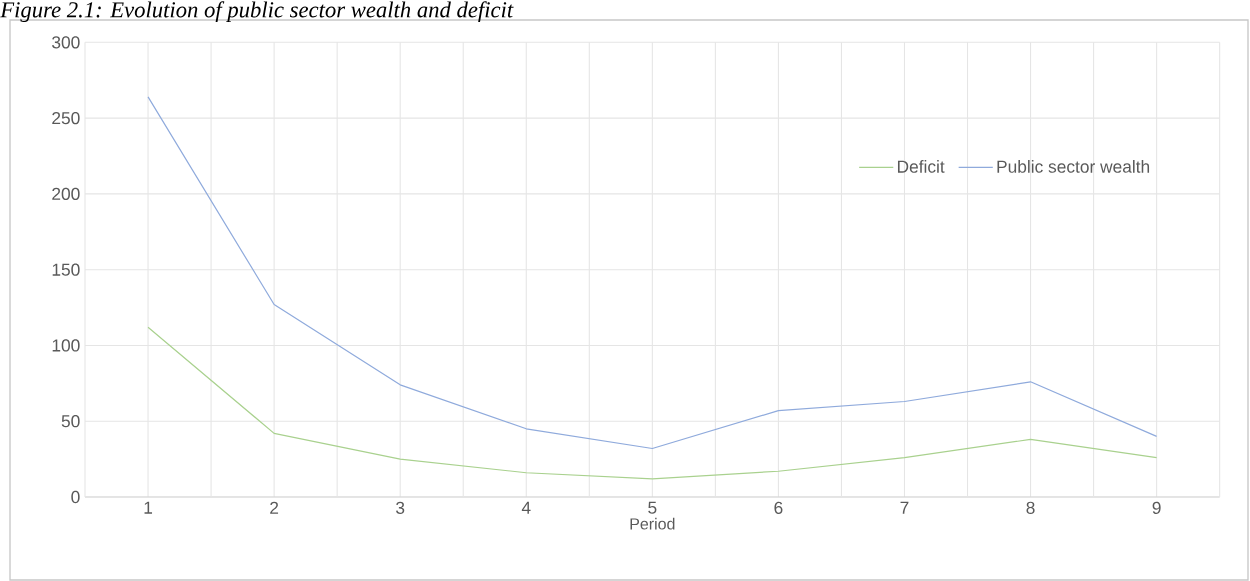 The height and width of the screenshot is (581, 1250). What do you see at coordinates (921, 166) in the screenshot?
I see `legend-label: Deficit` at bounding box center [921, 166].